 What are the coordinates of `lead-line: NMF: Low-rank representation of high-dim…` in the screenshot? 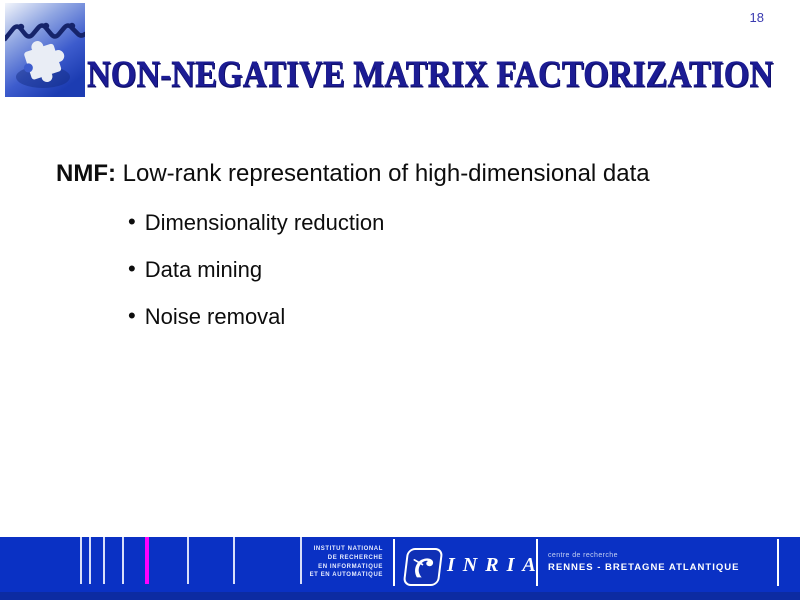 It's located at (353, 174).